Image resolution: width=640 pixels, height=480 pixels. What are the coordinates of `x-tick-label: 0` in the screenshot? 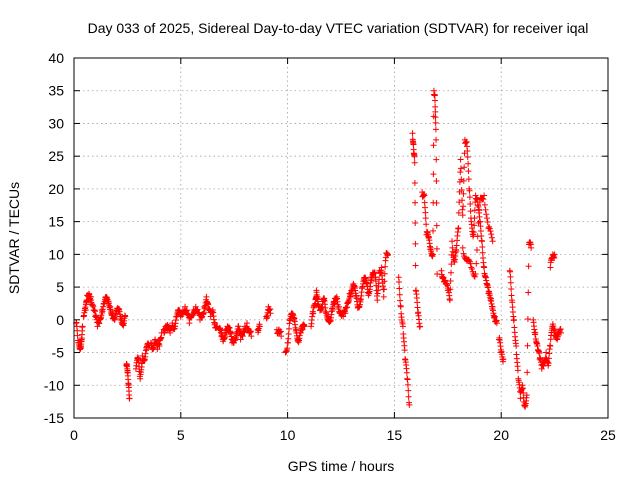 It's located at (74, 435).